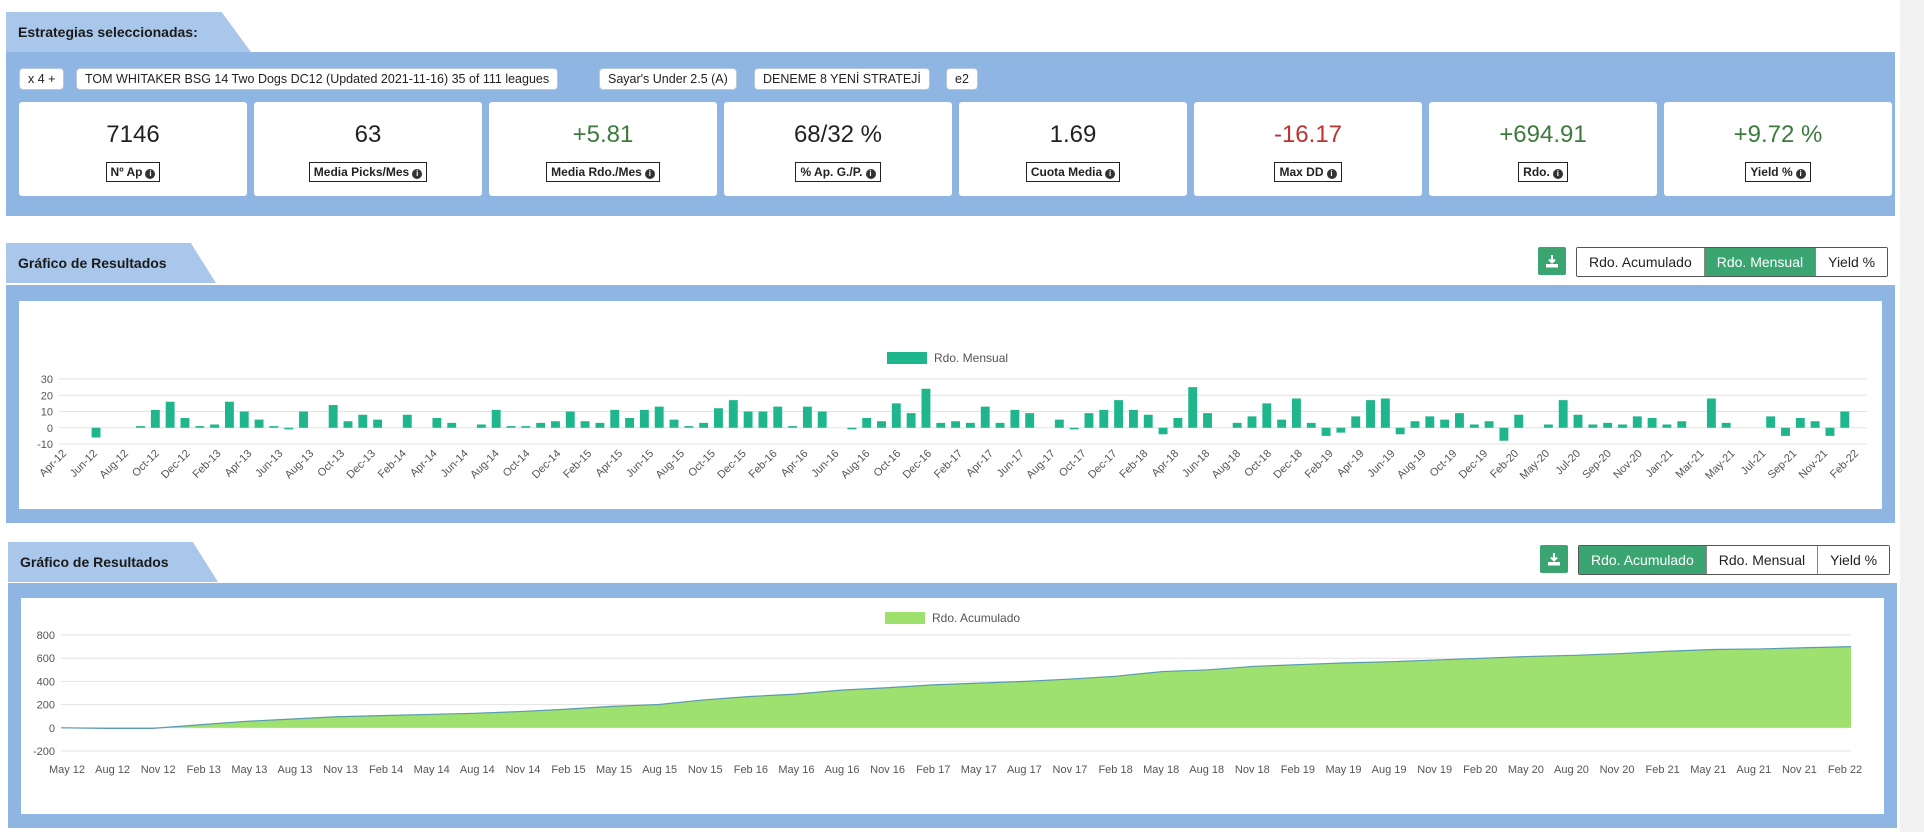 This screenshot has width=1924, height=832. Describe the element at coordinates (1771, 172) in the screenshot. I see `stat-label-text: Yield %` at that location.